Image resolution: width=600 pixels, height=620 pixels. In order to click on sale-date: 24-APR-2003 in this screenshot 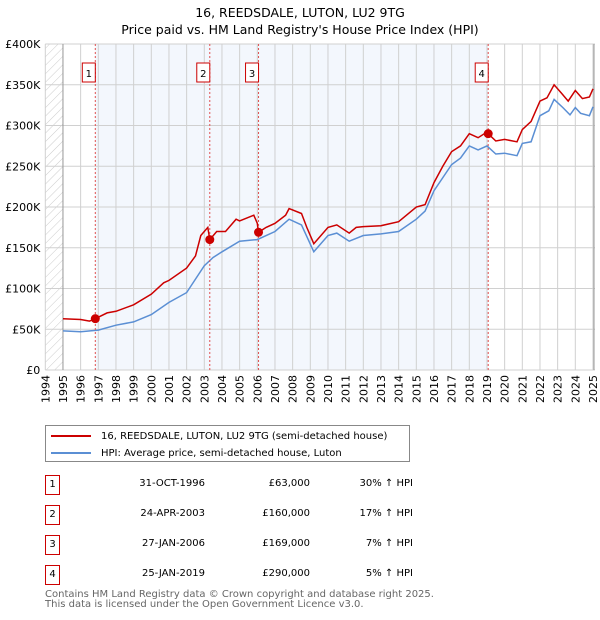, I will do `click(172, 513)`.